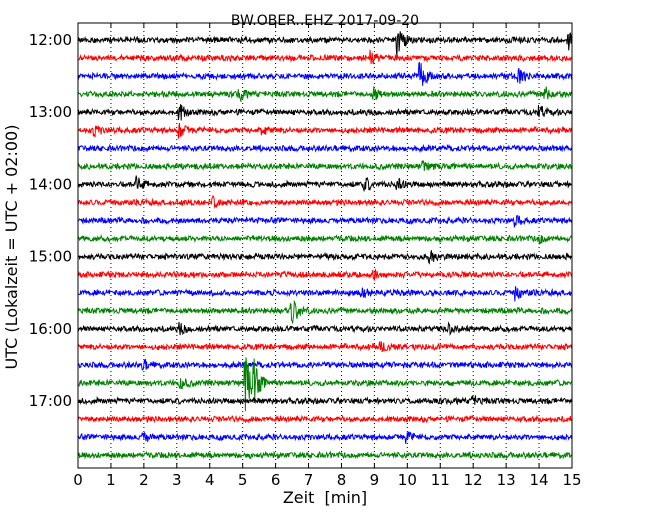  I want to click on x-tick-label: 8, so click(342, 480).